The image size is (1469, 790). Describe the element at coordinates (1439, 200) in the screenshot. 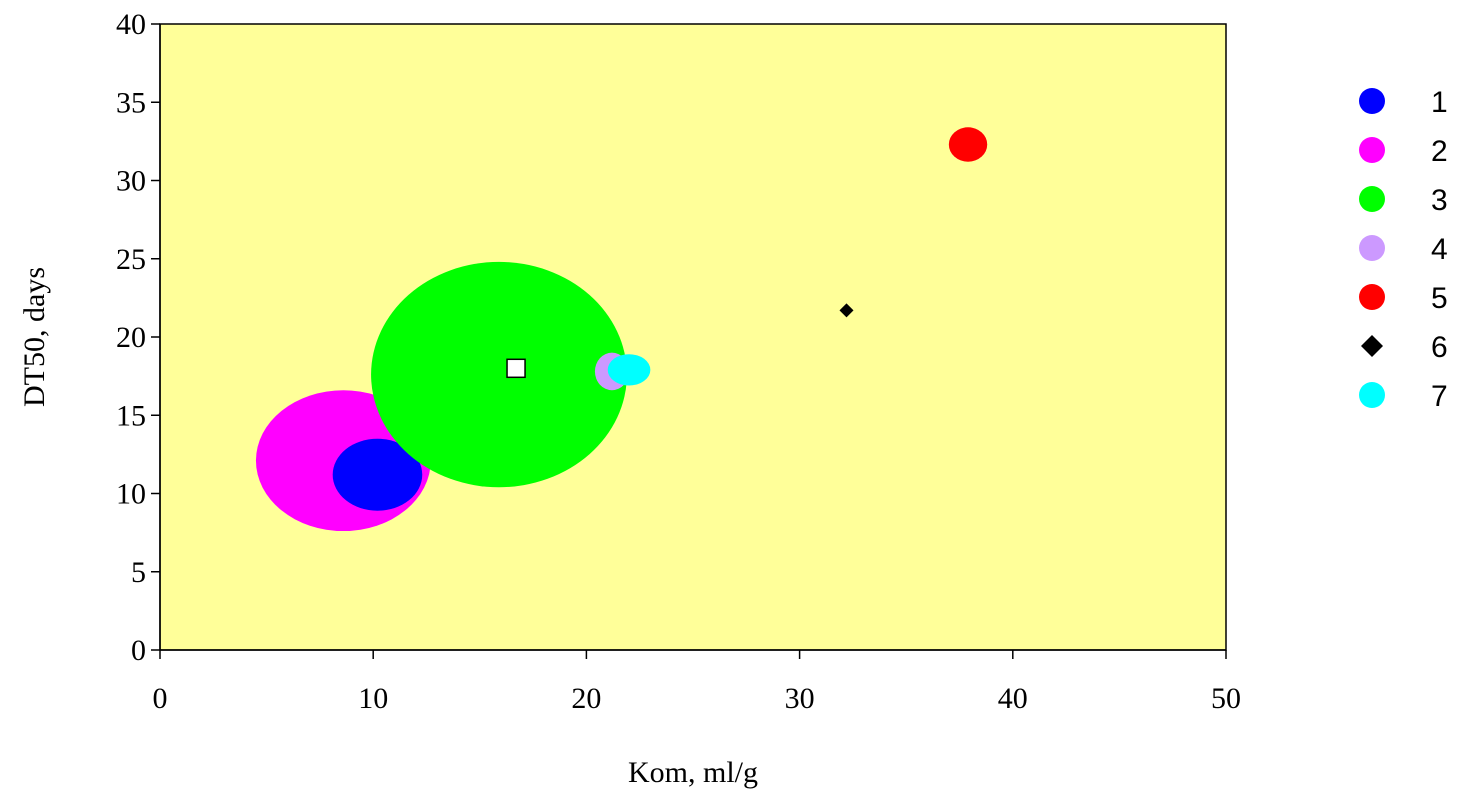

I see `legend-label: 3` at that location.